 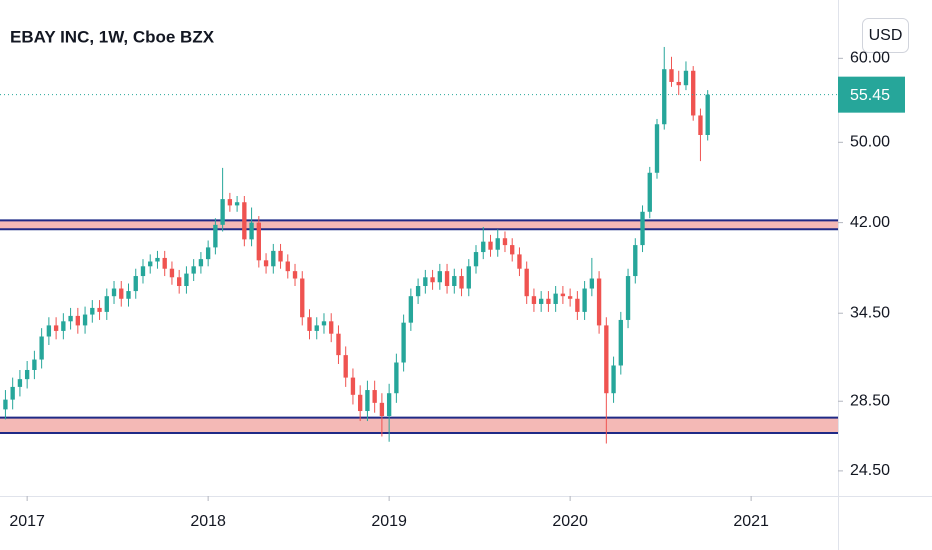 I want to click on y-tick-label: 34.50, so click(x=870, y=312).